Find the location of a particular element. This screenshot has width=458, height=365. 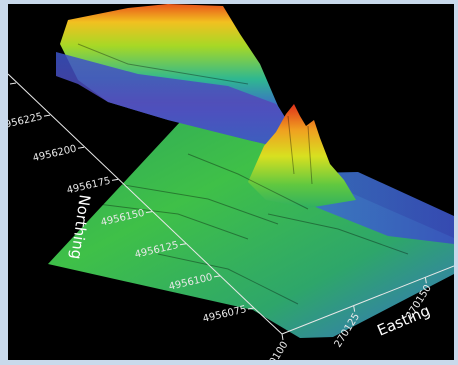

easting-tick-label: 270100 is located at coordinates (276, 350).